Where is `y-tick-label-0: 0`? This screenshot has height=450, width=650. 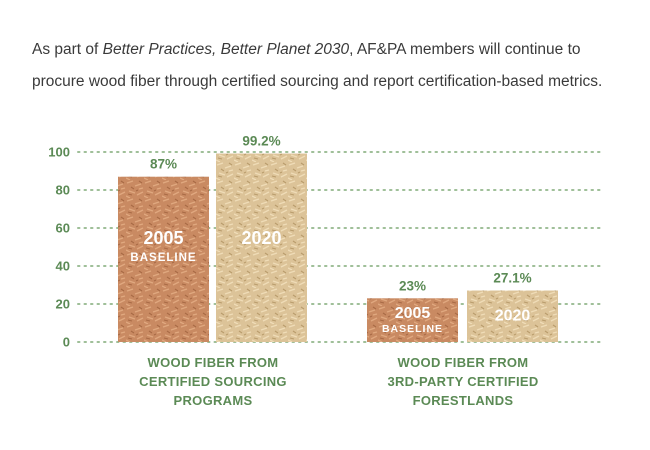 y-tick-label-0: 0 is located at coordinates (66, 342).